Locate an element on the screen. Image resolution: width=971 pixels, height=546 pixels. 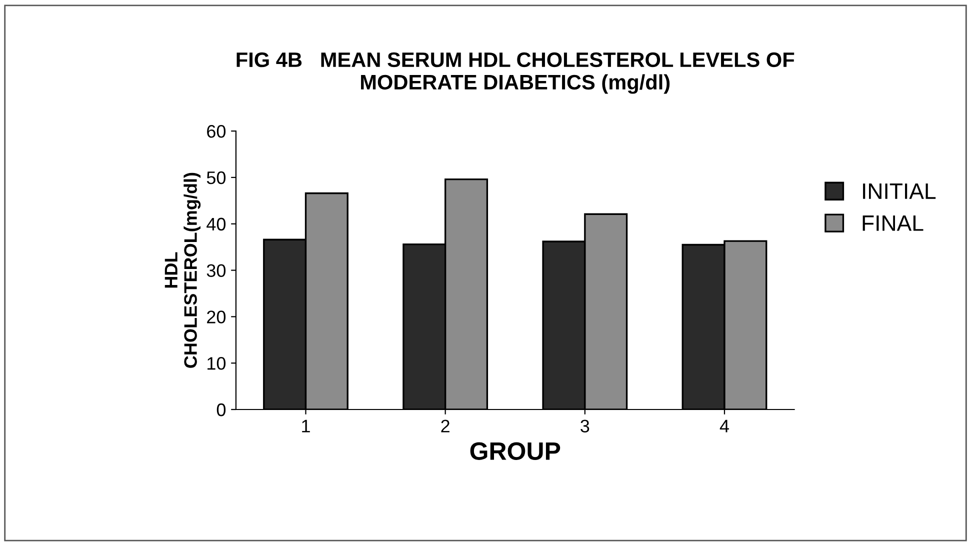
chart-title: FIG 4B MEAN SERUM HDL CHOLESTEROL LEVELS OF MODERATE DIABETICS (mg/dl) is located at coordinates (515, 73).